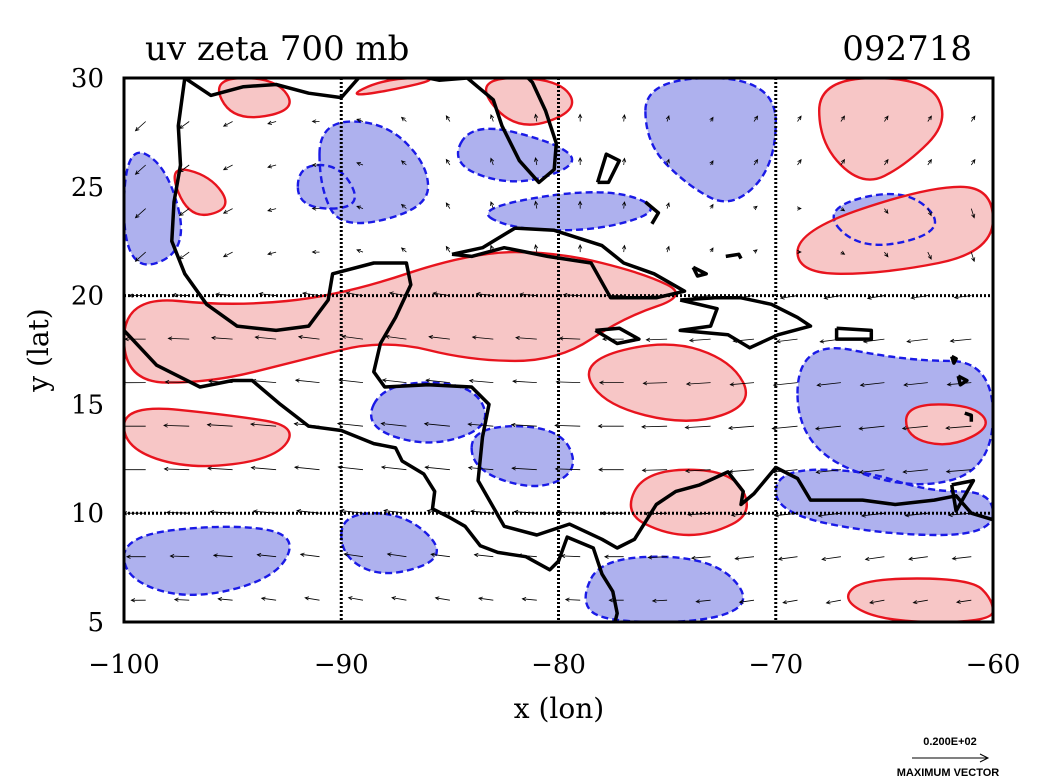 The image size is (1056, 783). Describe the element at coordinates (948, 773) in the screenshot. I see `reference-vector-caption: MAXIMUM VECTOR` at that location.